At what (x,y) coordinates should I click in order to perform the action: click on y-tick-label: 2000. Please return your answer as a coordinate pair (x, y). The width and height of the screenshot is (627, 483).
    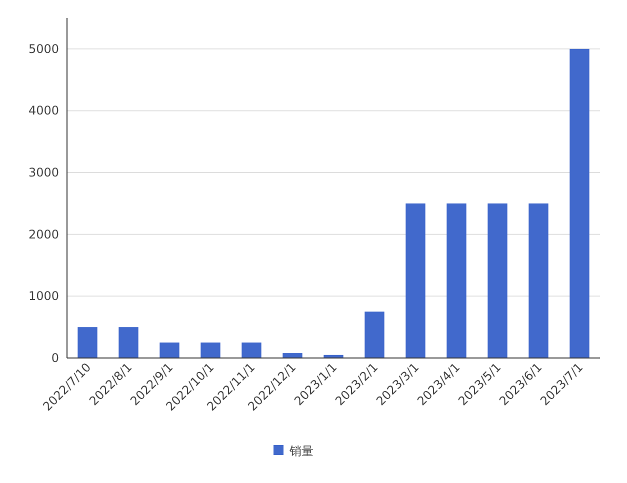
    Looking at the image, I should click on (43, 234).